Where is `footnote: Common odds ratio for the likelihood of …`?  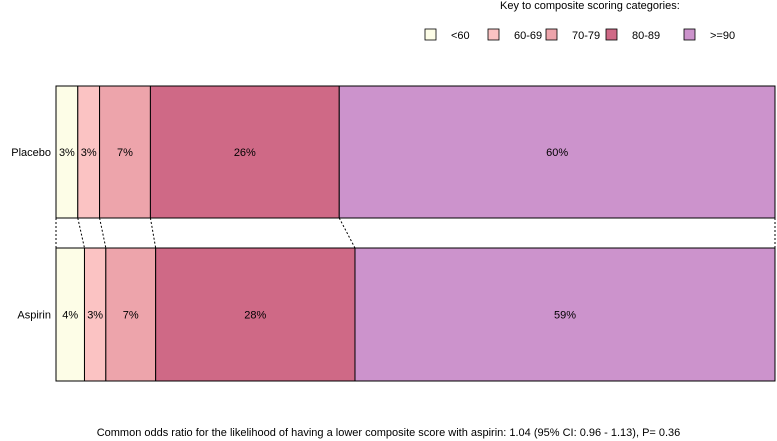
footnote: Common odds ratio for the likelihood of … is located at coordinates (388, 433).